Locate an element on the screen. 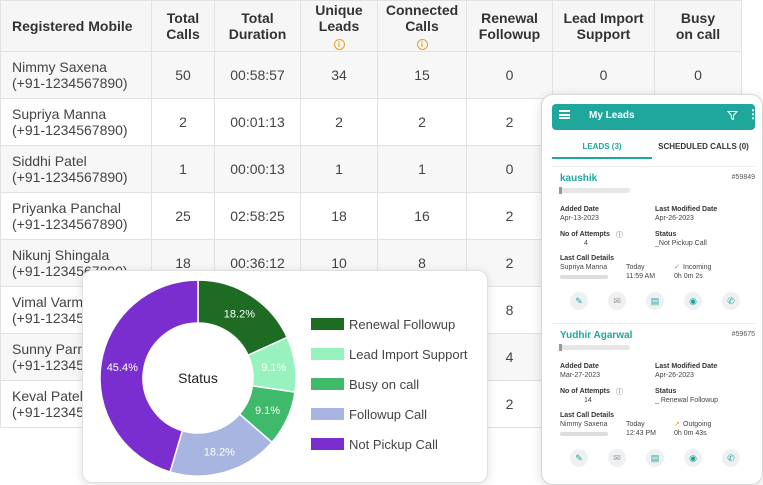 The width and height of the screenshot is (763, 485). legend-item: Followup Call is located at coordinates (389, 414).